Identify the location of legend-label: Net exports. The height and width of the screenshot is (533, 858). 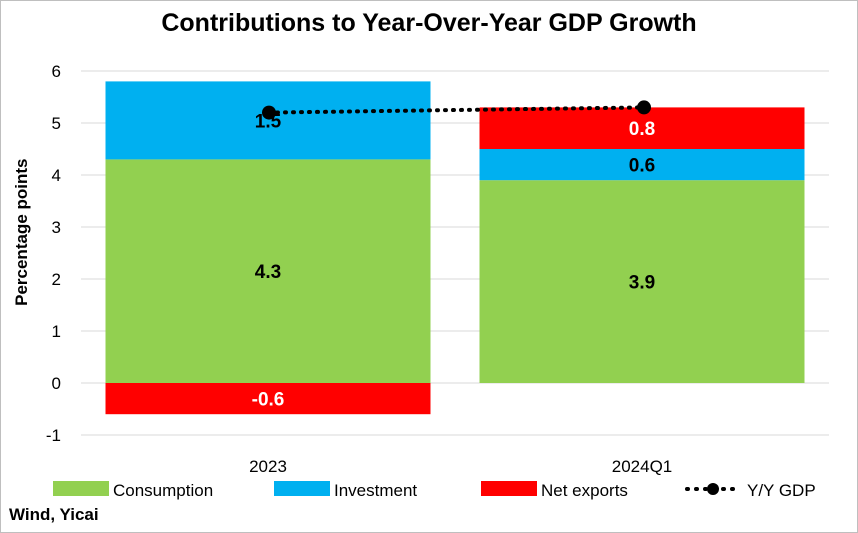
(584, 490).